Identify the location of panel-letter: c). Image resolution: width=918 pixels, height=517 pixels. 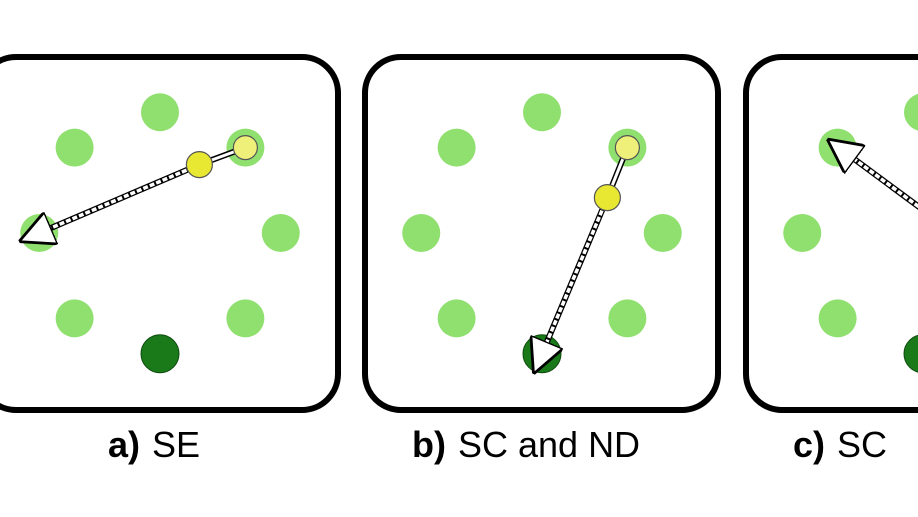
(809, 444).